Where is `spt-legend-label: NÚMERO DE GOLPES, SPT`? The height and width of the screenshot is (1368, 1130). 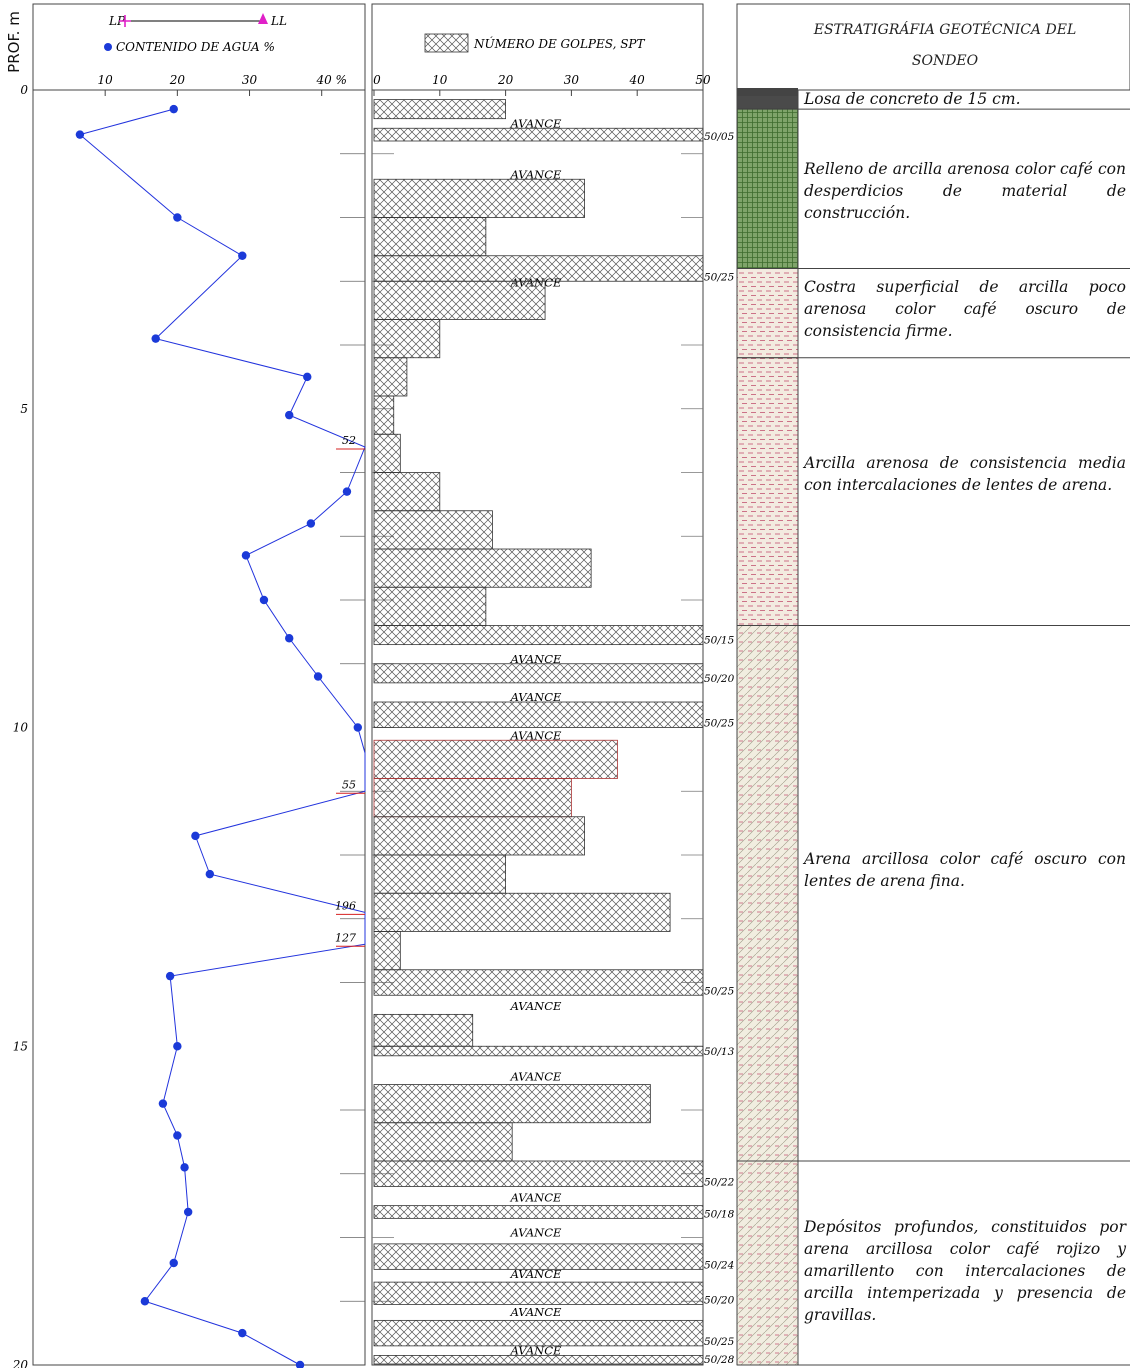 spt-legend-label: NÚMERO DE GOLPES, SPT is located at coordinates (559, 43).